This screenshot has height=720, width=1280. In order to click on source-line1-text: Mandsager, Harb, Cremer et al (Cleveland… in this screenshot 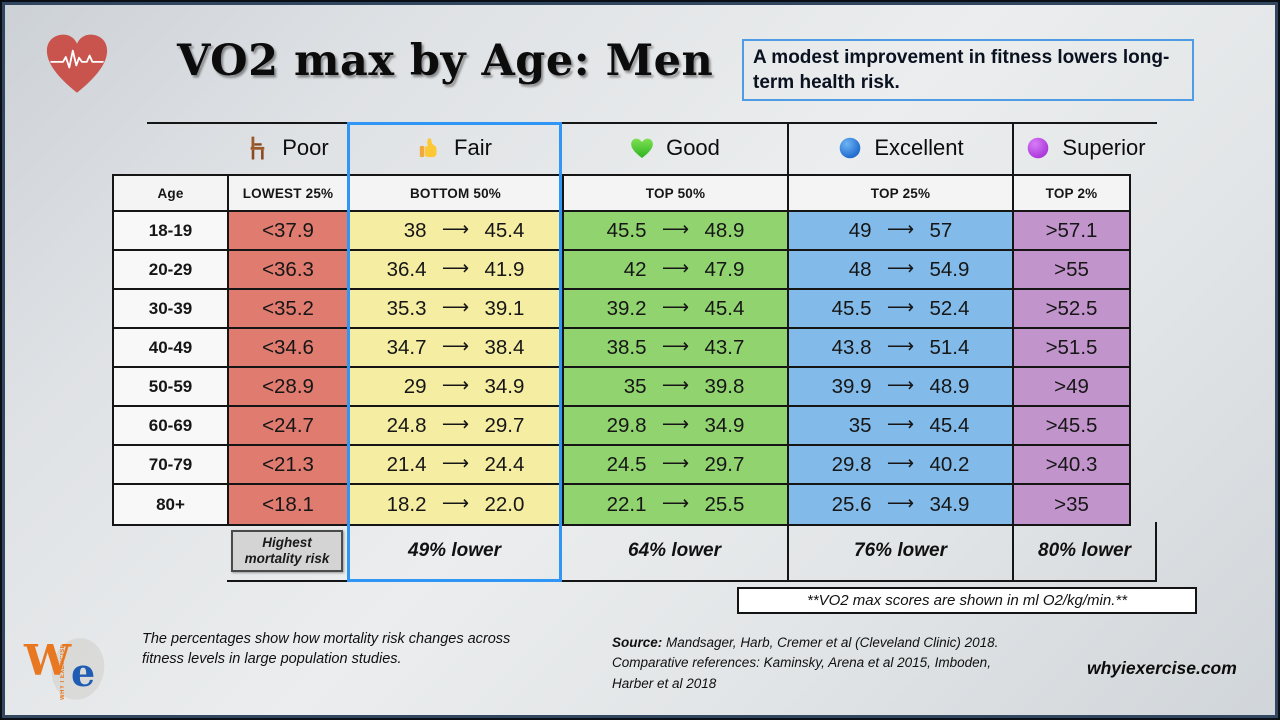, I will do `click(830, 642)`.